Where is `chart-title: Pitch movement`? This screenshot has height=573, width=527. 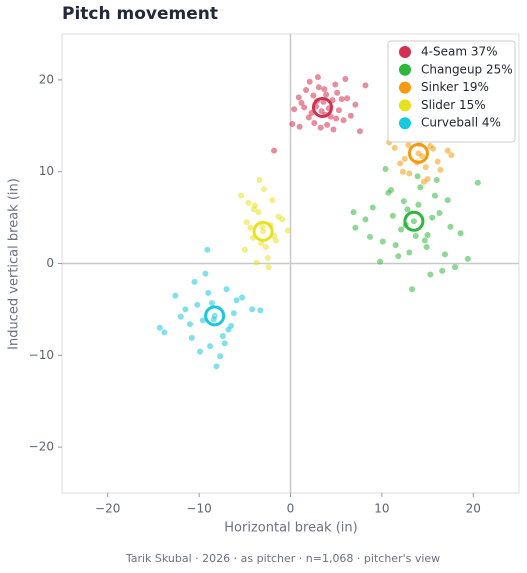 chart-title: Pitch movement is located at coordinates (140, 14).